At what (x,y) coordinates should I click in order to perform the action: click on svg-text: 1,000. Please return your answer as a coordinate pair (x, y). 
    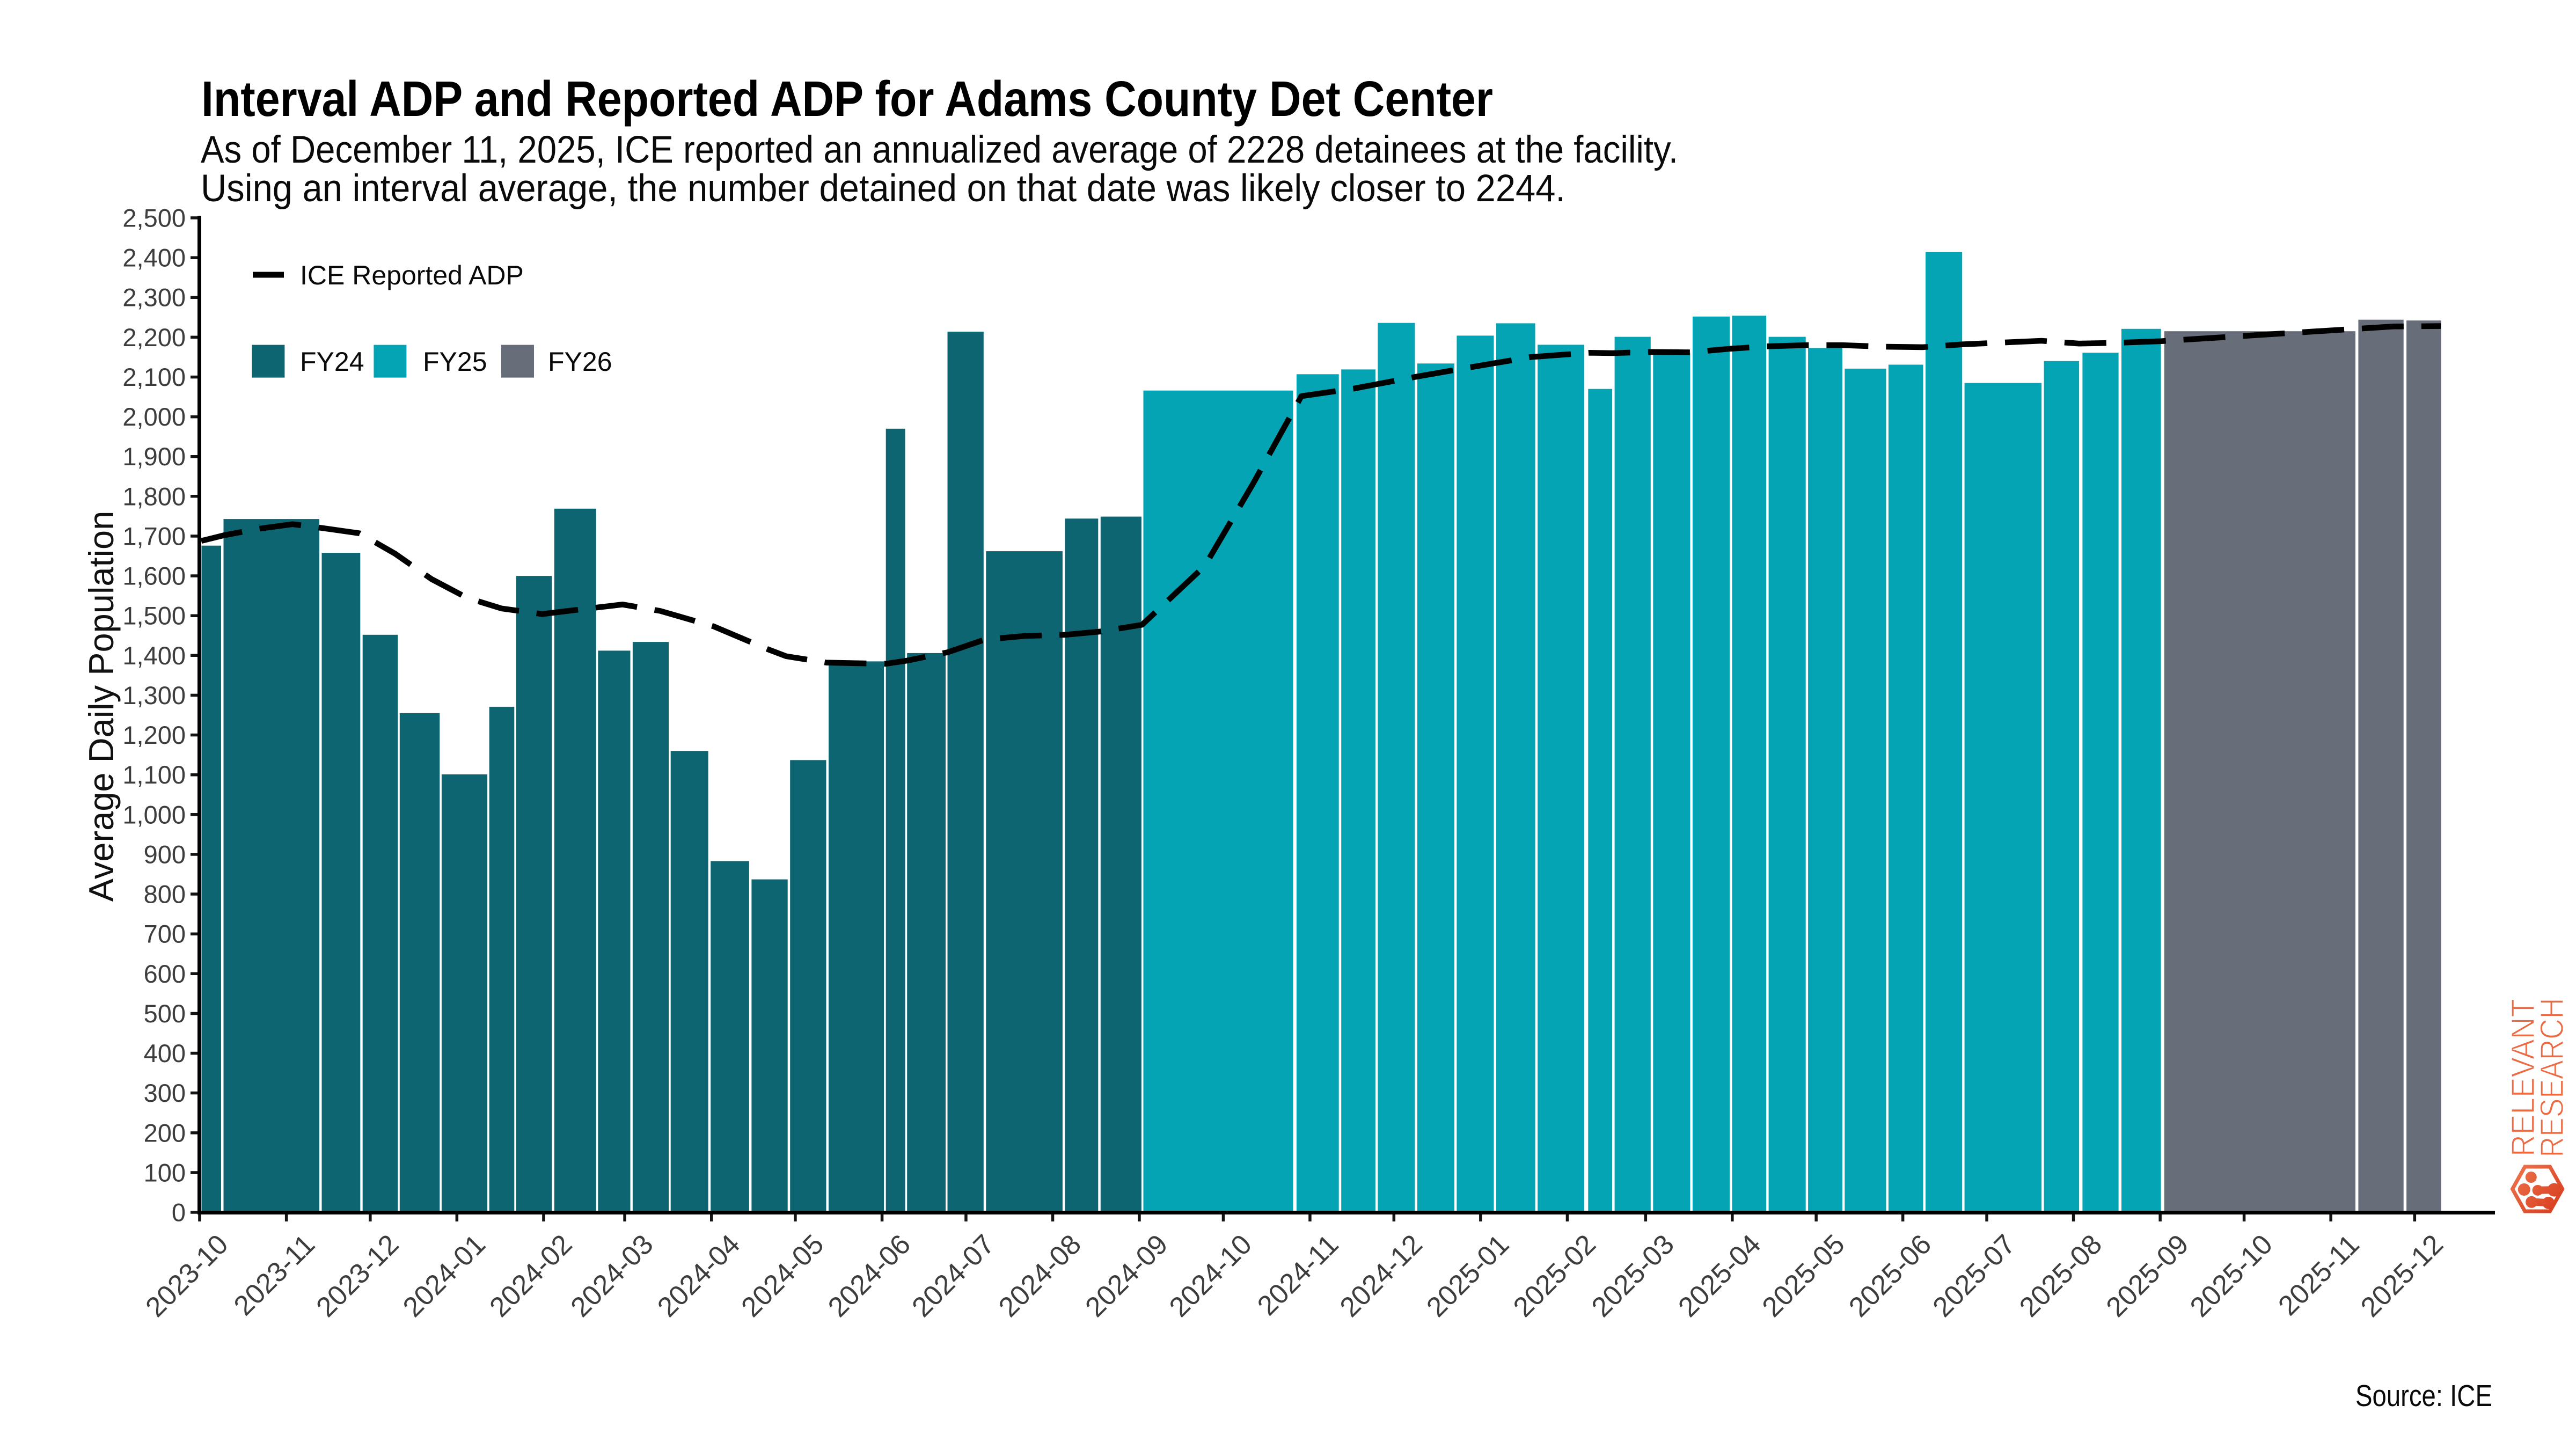
    Looking at the image, I should click on (154, 814).